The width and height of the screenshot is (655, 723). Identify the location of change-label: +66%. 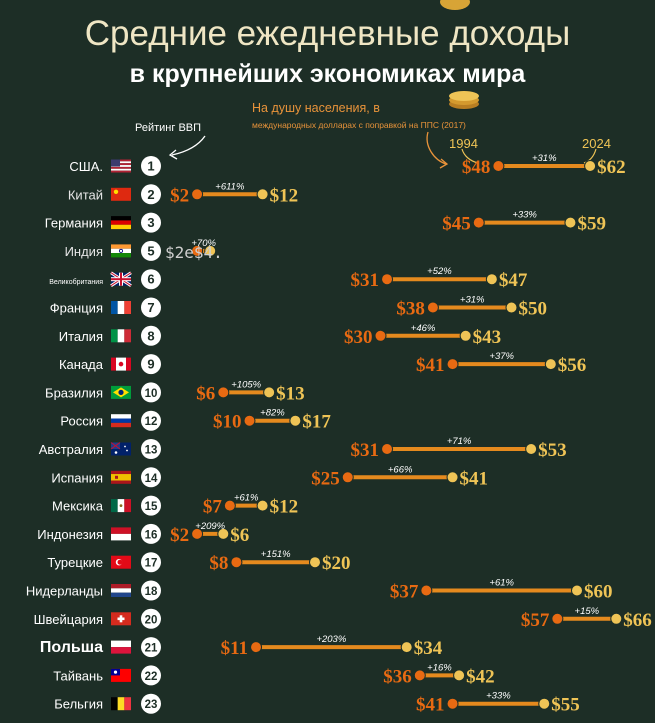
(400, 469).